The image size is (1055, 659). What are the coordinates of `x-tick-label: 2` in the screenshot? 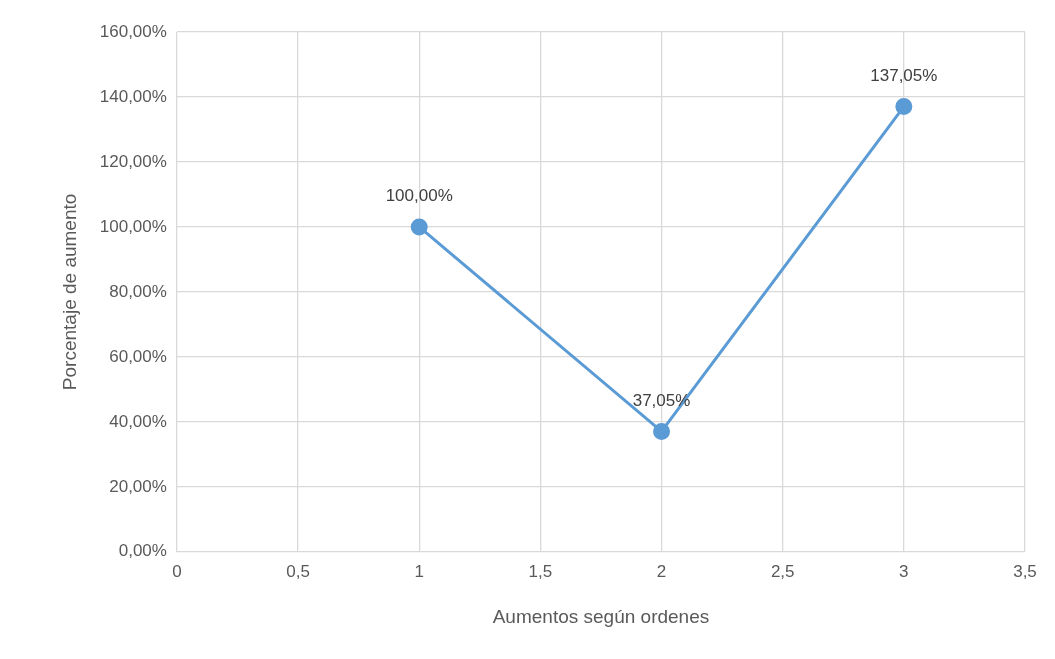 It's located at (661, 571).